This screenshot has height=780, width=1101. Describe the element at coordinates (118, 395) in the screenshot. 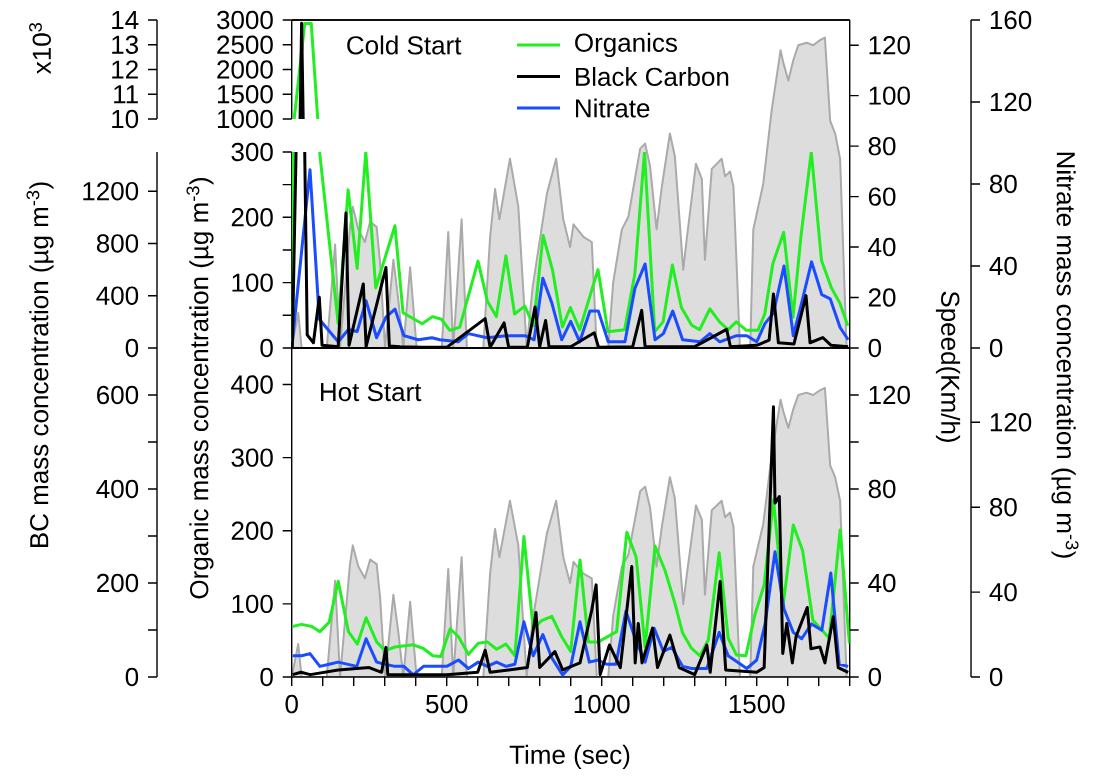

I see `y-tick-label: 600` at that location.